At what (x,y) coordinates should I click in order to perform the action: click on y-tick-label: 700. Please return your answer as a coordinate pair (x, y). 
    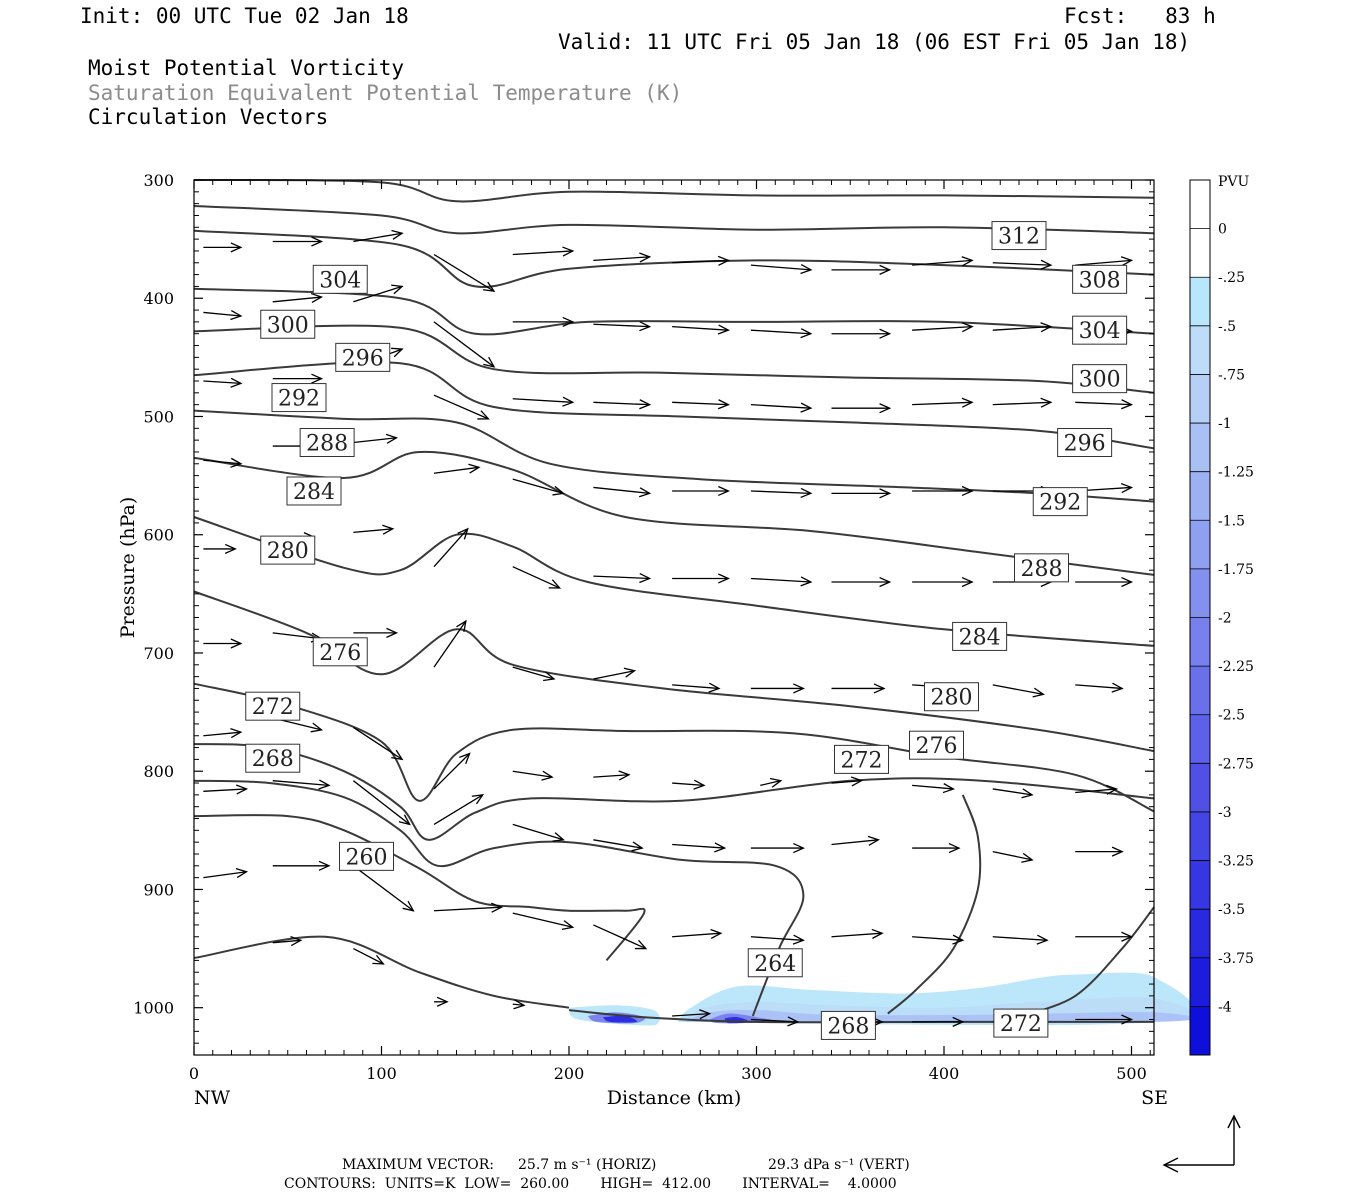
    Looking at the image, I should click on (158, 653).